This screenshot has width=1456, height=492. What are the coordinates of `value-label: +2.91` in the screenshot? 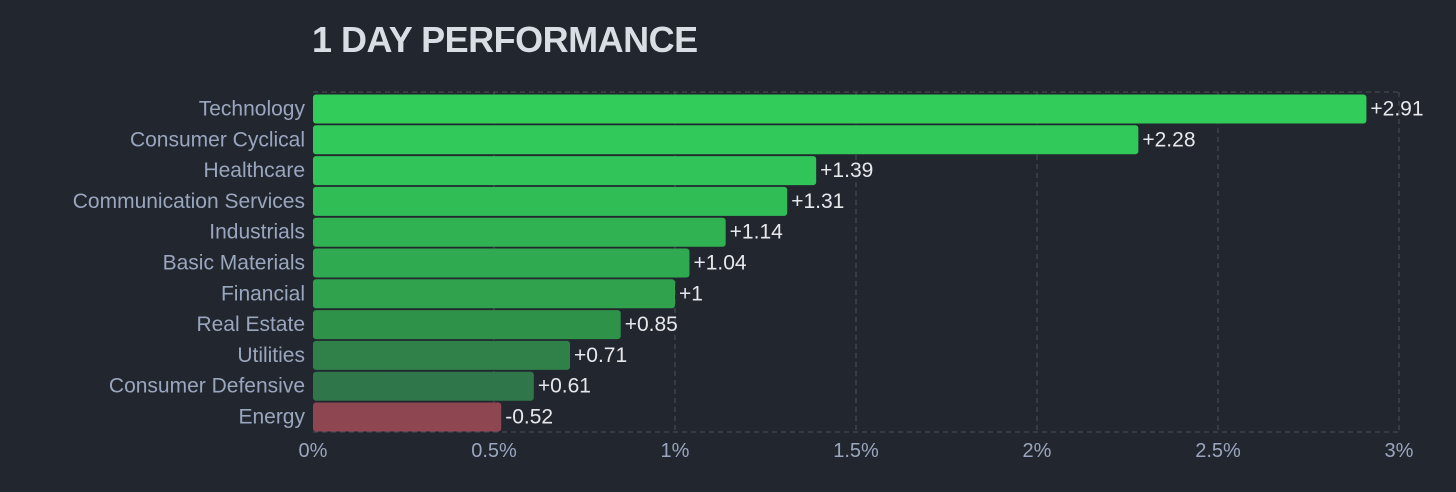 It's located at (1396, 109).